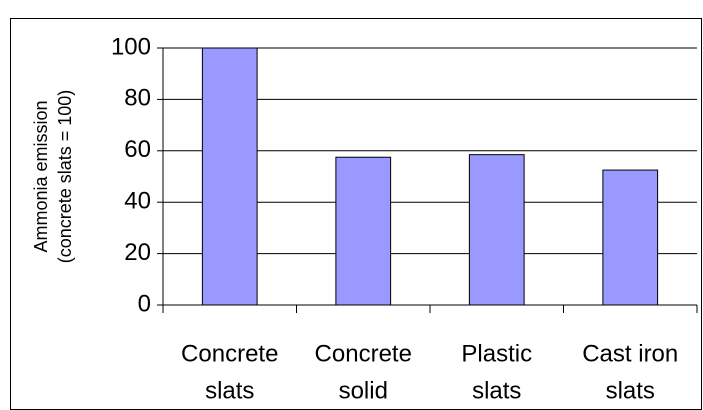  I want to click on y-tick-label: 0, so click(144, 303).